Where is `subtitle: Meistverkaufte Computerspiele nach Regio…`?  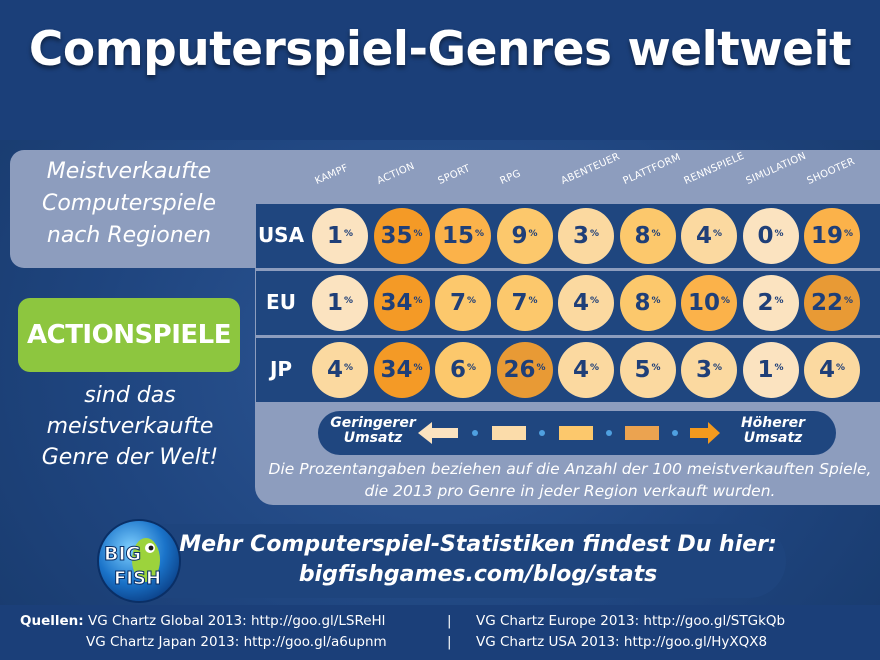
subtitle: Meistverkaufte Computerspiele nach Regio… is located at coordinates (129, 204).